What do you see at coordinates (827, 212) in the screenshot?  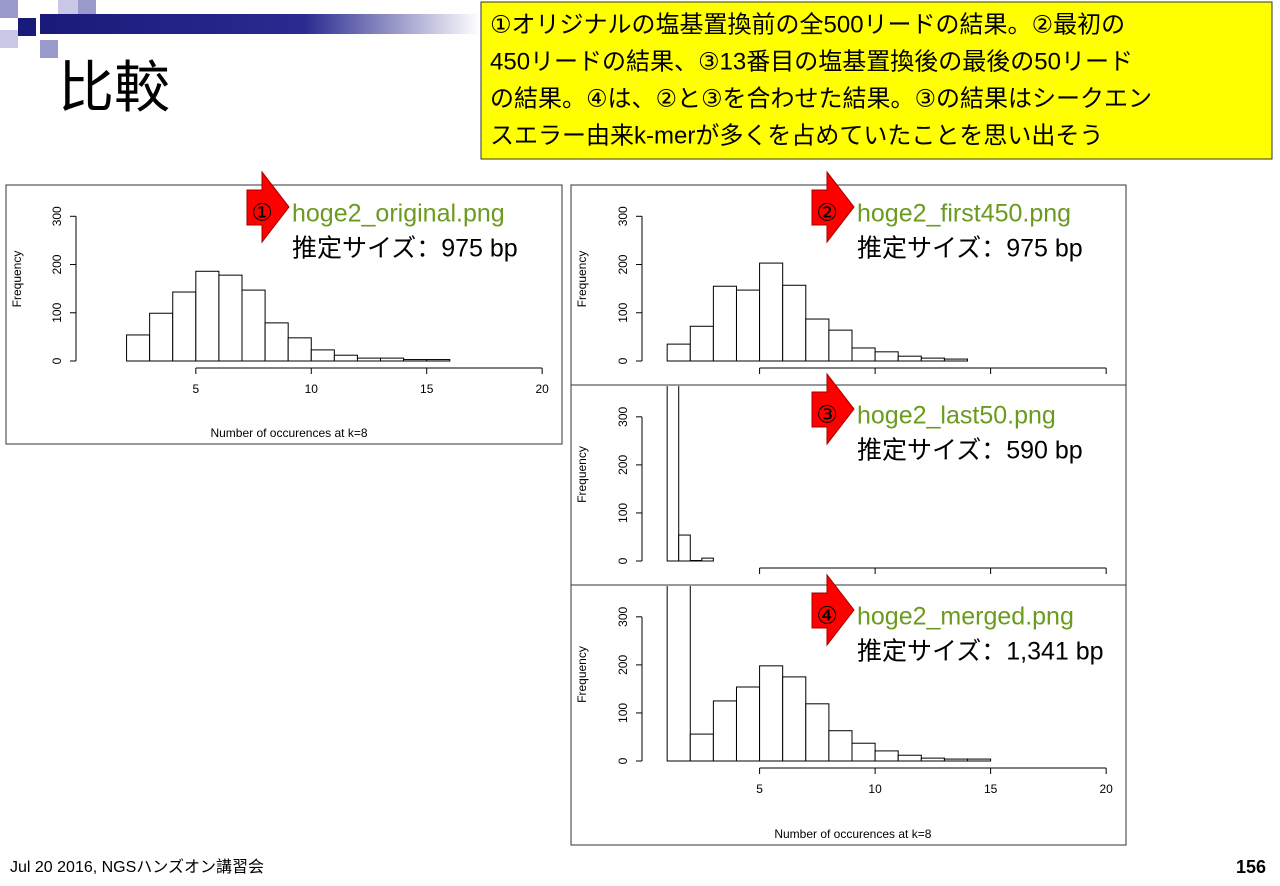 I see `badge: ②` at bounding box center [827, 212].